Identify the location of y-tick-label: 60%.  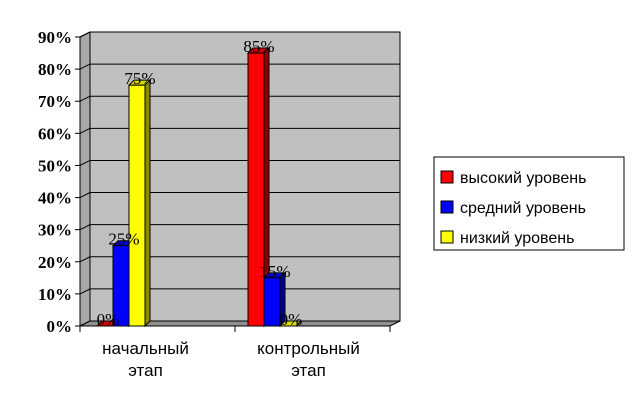
(55, 133).